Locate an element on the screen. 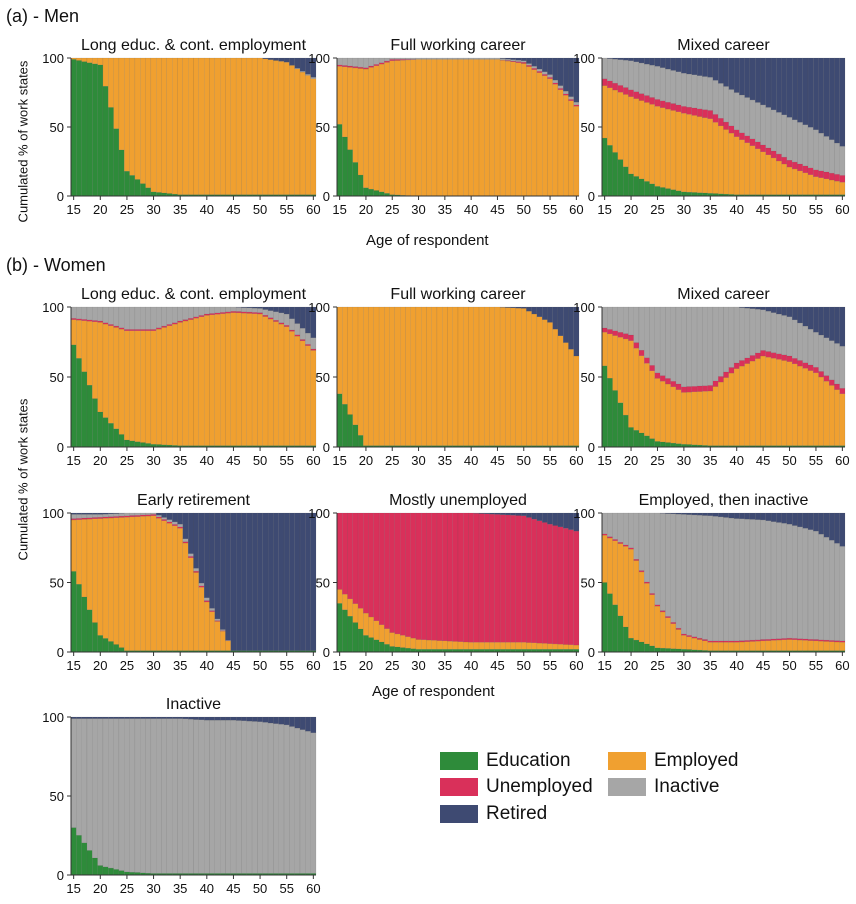 The image size is (856, 904). y-tick-label: 0 is located at coordinates (60, 447).